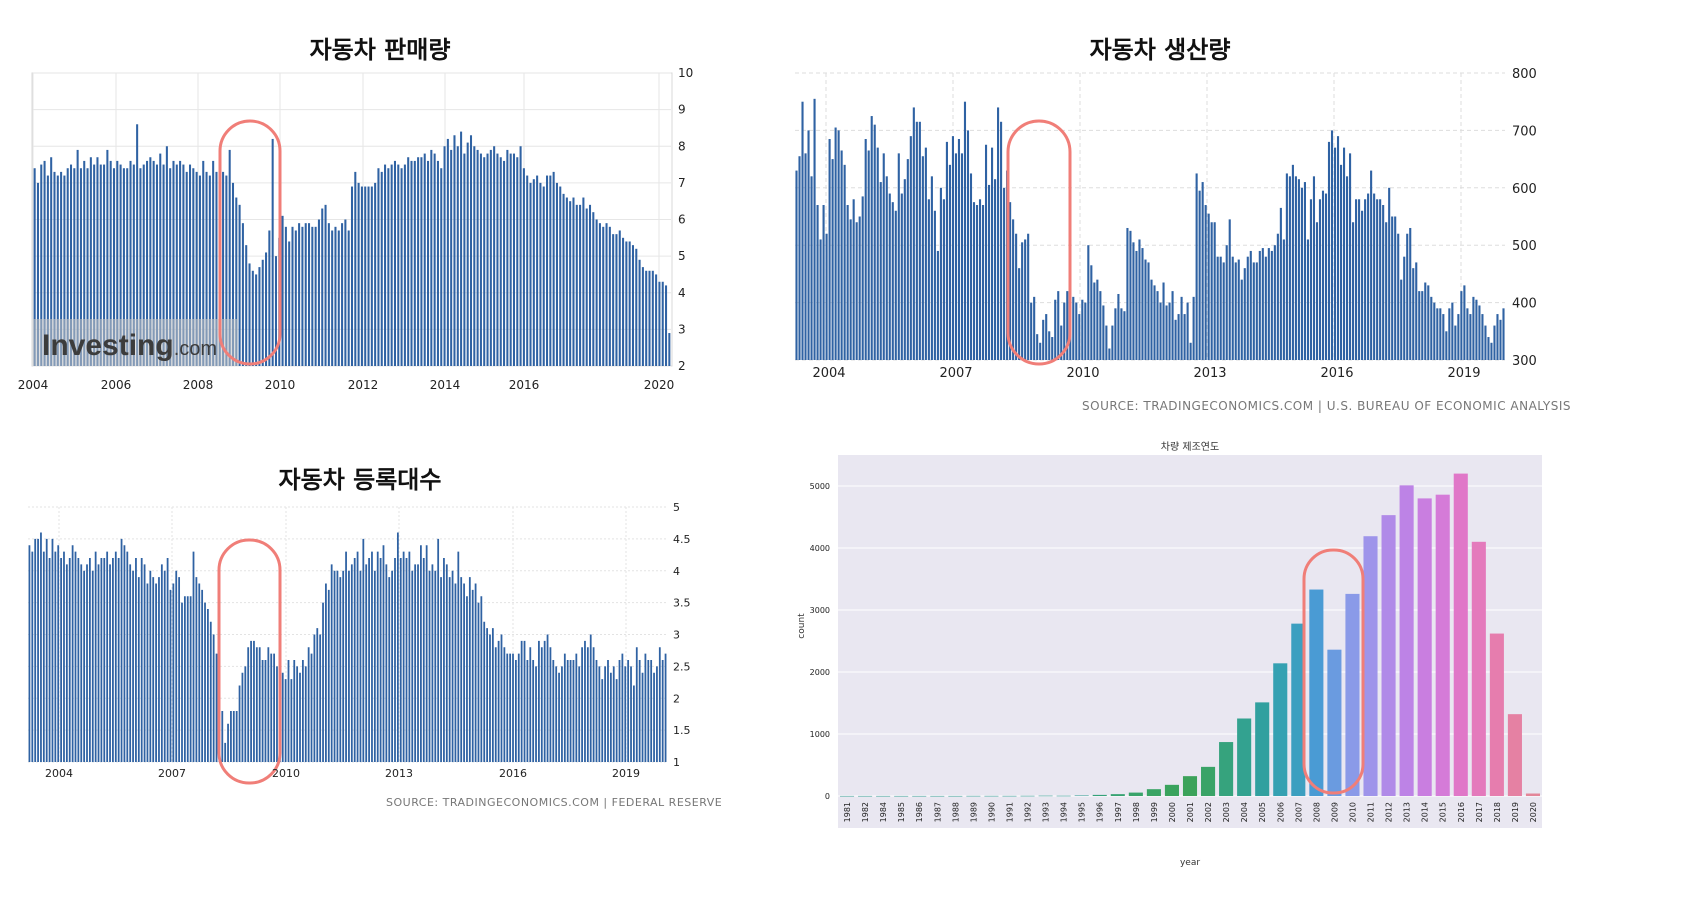 The height and width of the screenshot is (919, 1708). Describe the element at coordinates (129, 345) in the screenshot. I see `investing-logo: Investing.com` at that location.